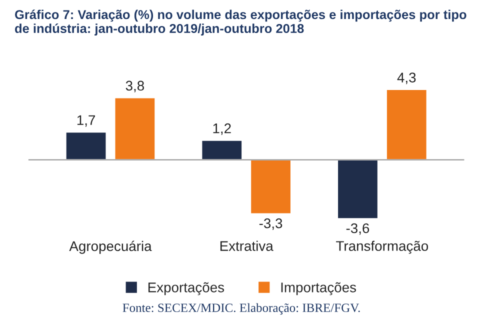 This screenshot has height=321, width=483. What do you see at coordinates (222, 129) in the screenshot?
I see `data-label: 1,2` at bounding box center [222, 129].